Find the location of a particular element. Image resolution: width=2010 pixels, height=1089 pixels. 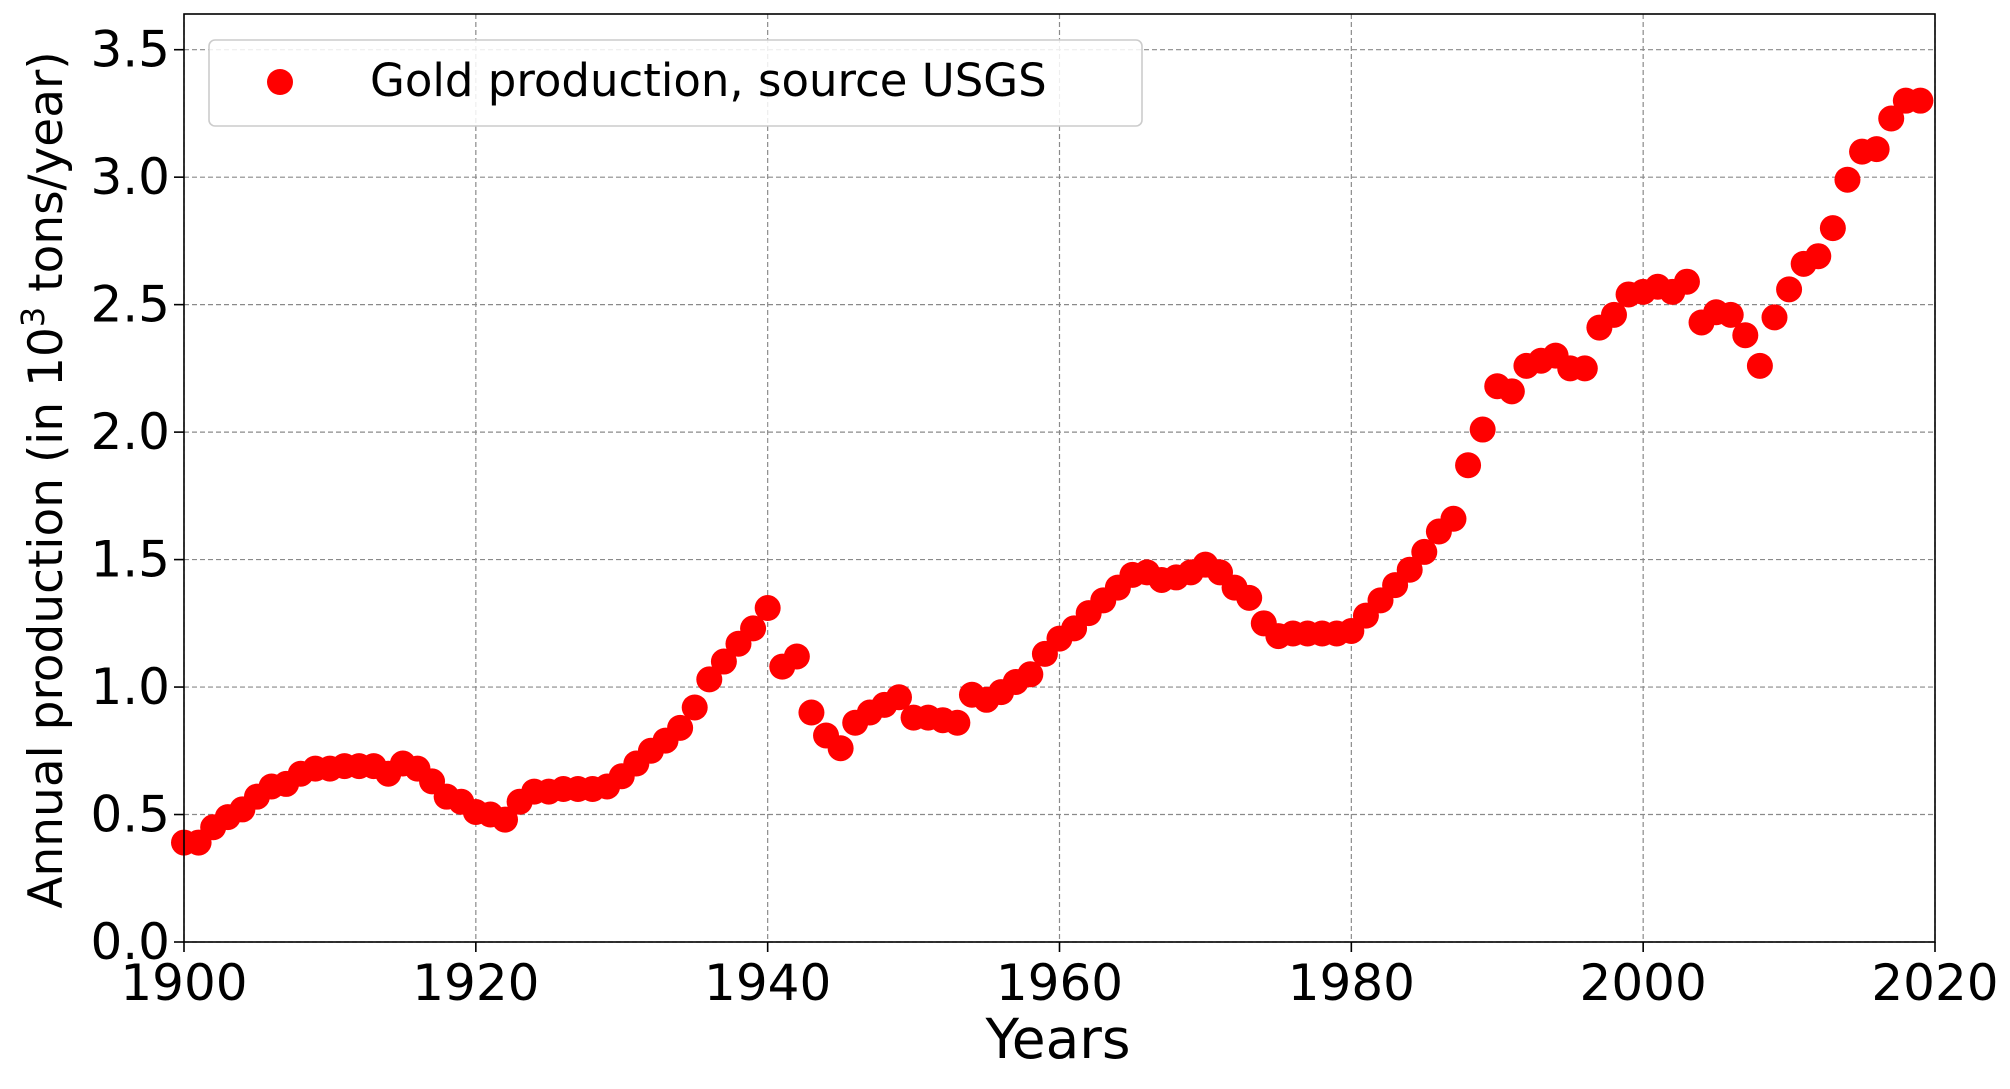

y-axis-label-superscript: 3 is located at coordinates (33, 317).